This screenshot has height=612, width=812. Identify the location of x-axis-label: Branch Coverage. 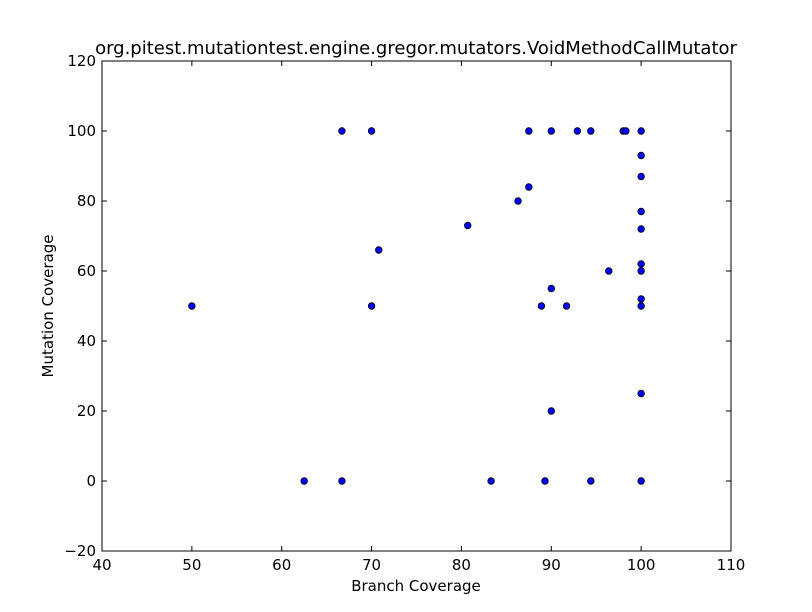
(416, 586).